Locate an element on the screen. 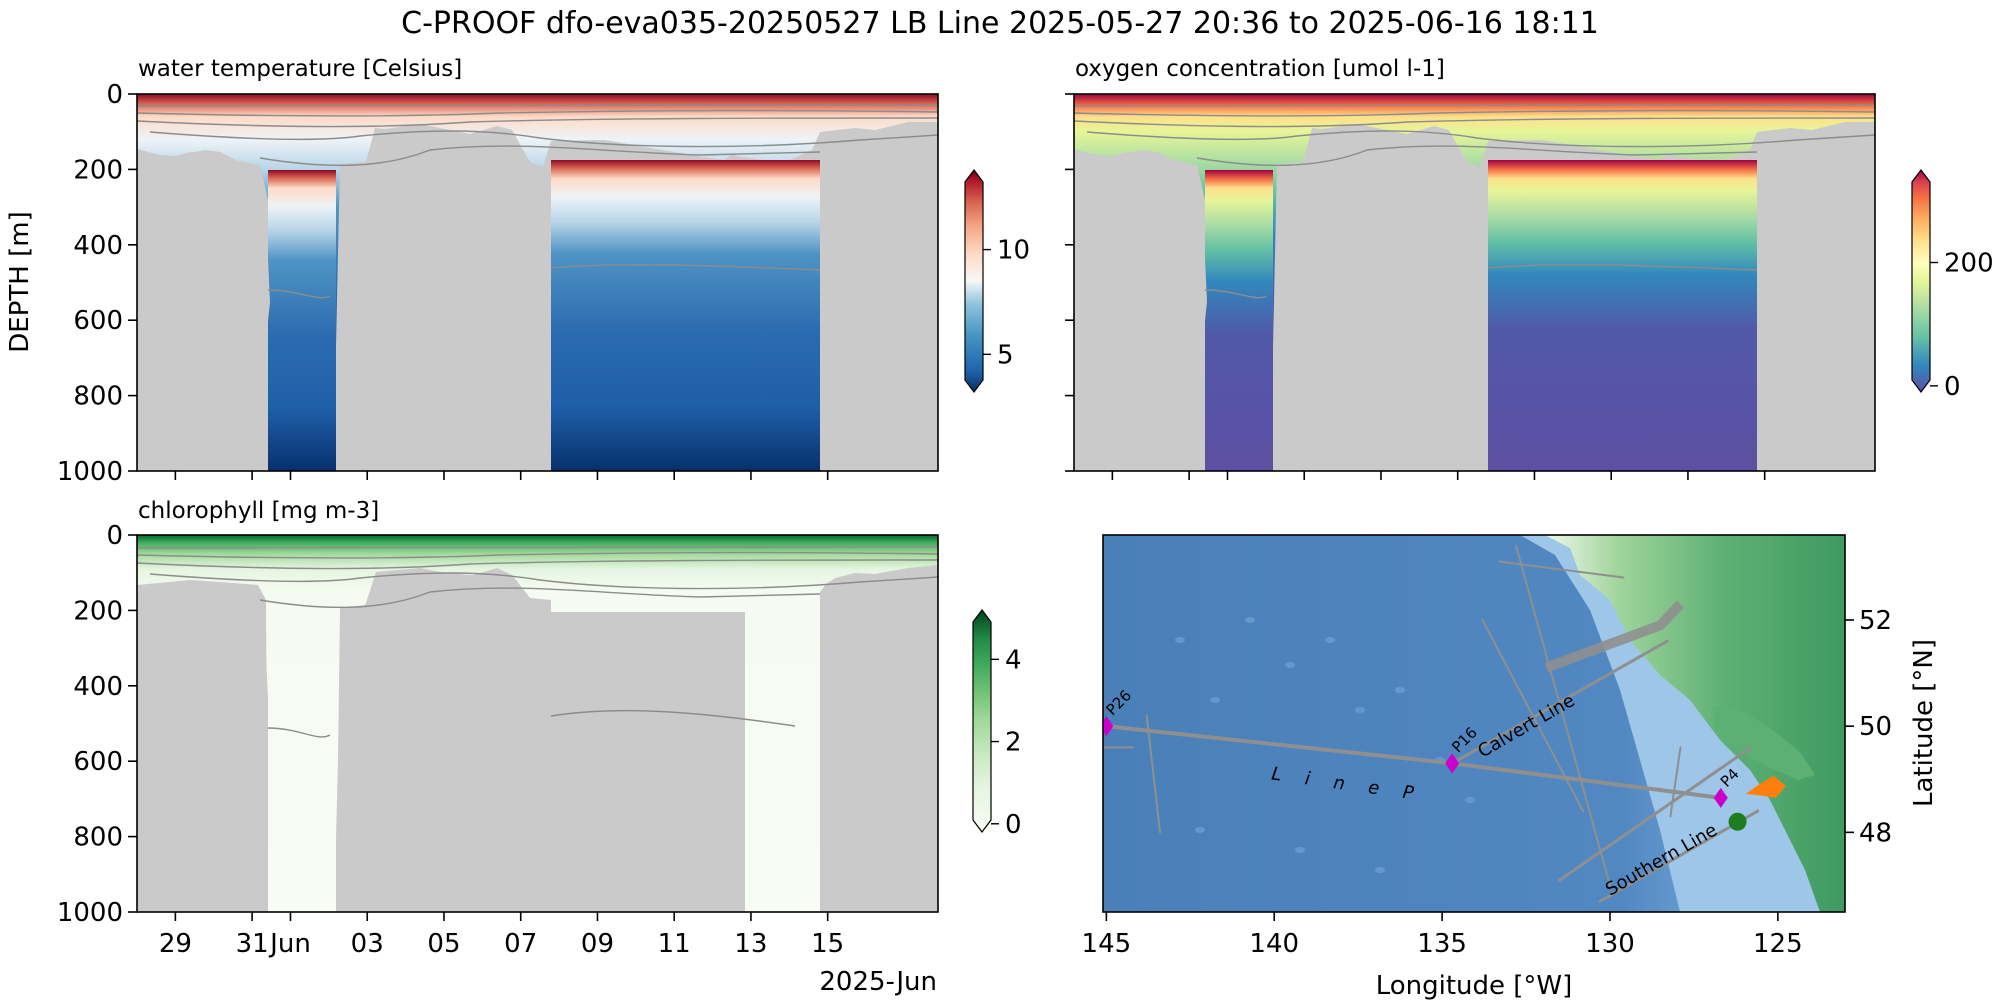  oxygen-axis-ticks is located at coordinates (1415, 286).